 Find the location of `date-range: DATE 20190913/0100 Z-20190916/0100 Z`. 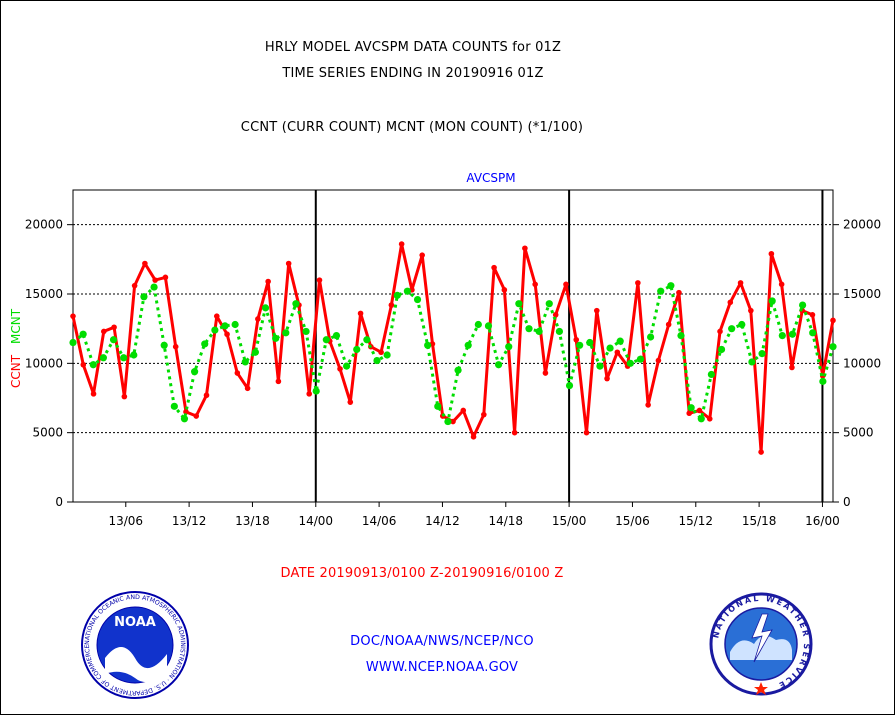

date-range: DATE 20190913/0100 Z-20190916/0100 Z is located at coordinates (422, 573).